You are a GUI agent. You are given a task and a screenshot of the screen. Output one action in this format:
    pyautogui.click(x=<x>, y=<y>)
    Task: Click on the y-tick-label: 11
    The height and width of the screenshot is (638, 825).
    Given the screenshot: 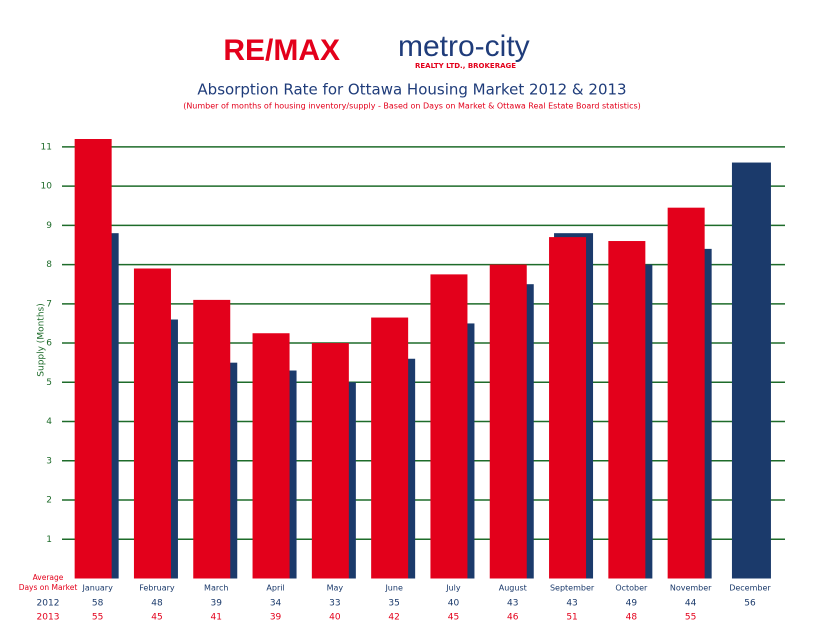 What is the action you would take?
    pyautogui.click(x=46, y=147)
    